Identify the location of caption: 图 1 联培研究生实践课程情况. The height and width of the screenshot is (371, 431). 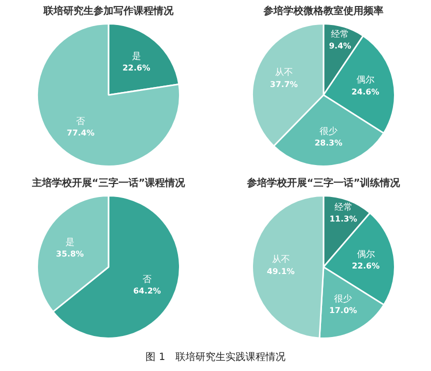
(215, 357).